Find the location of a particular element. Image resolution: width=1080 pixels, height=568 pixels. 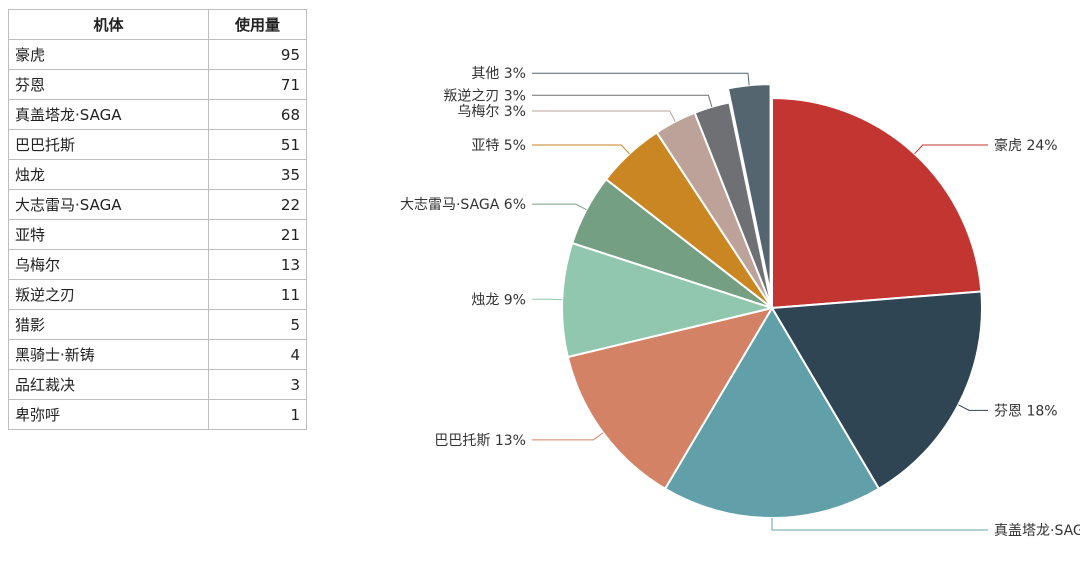

table-row: 烛龙 35 is located at coordinates (157, 174).